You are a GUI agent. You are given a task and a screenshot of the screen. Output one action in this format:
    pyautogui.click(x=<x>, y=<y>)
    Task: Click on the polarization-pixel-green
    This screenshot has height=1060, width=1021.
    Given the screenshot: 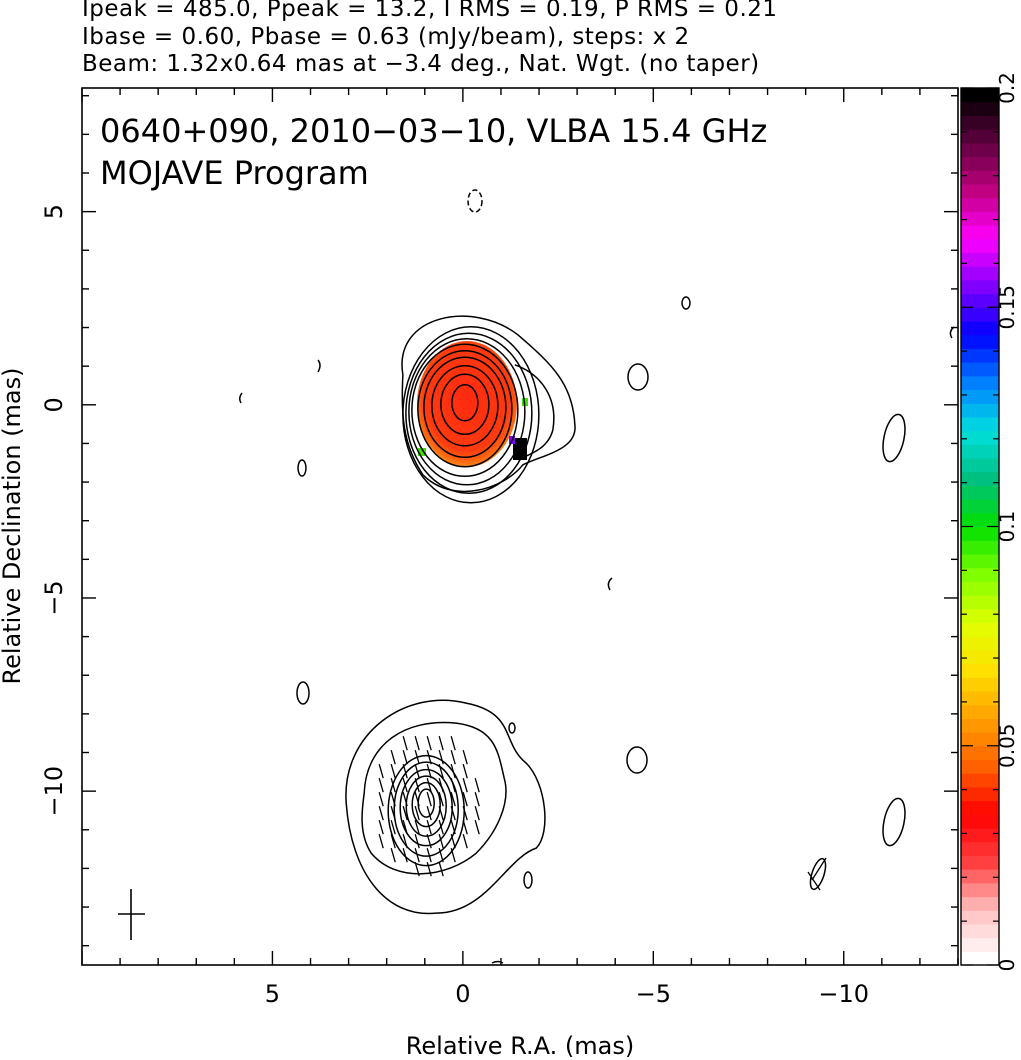 What is the action you would take?
    pyautogui.click(x=422, y=452)
    